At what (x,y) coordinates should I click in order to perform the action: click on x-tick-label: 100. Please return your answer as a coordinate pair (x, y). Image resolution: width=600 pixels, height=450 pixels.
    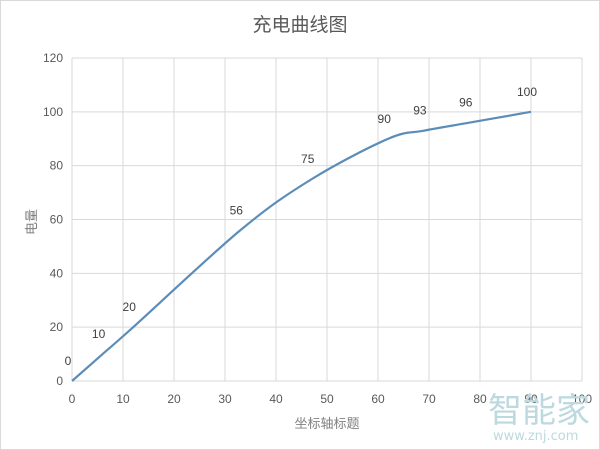
    Looking at the image, I should click on (582, 399).